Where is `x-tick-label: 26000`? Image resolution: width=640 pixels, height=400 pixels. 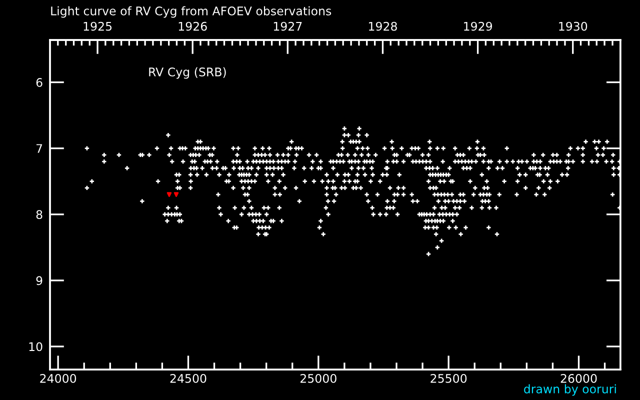
x-tick-label: 26000 is located at coordinates (578, 378).